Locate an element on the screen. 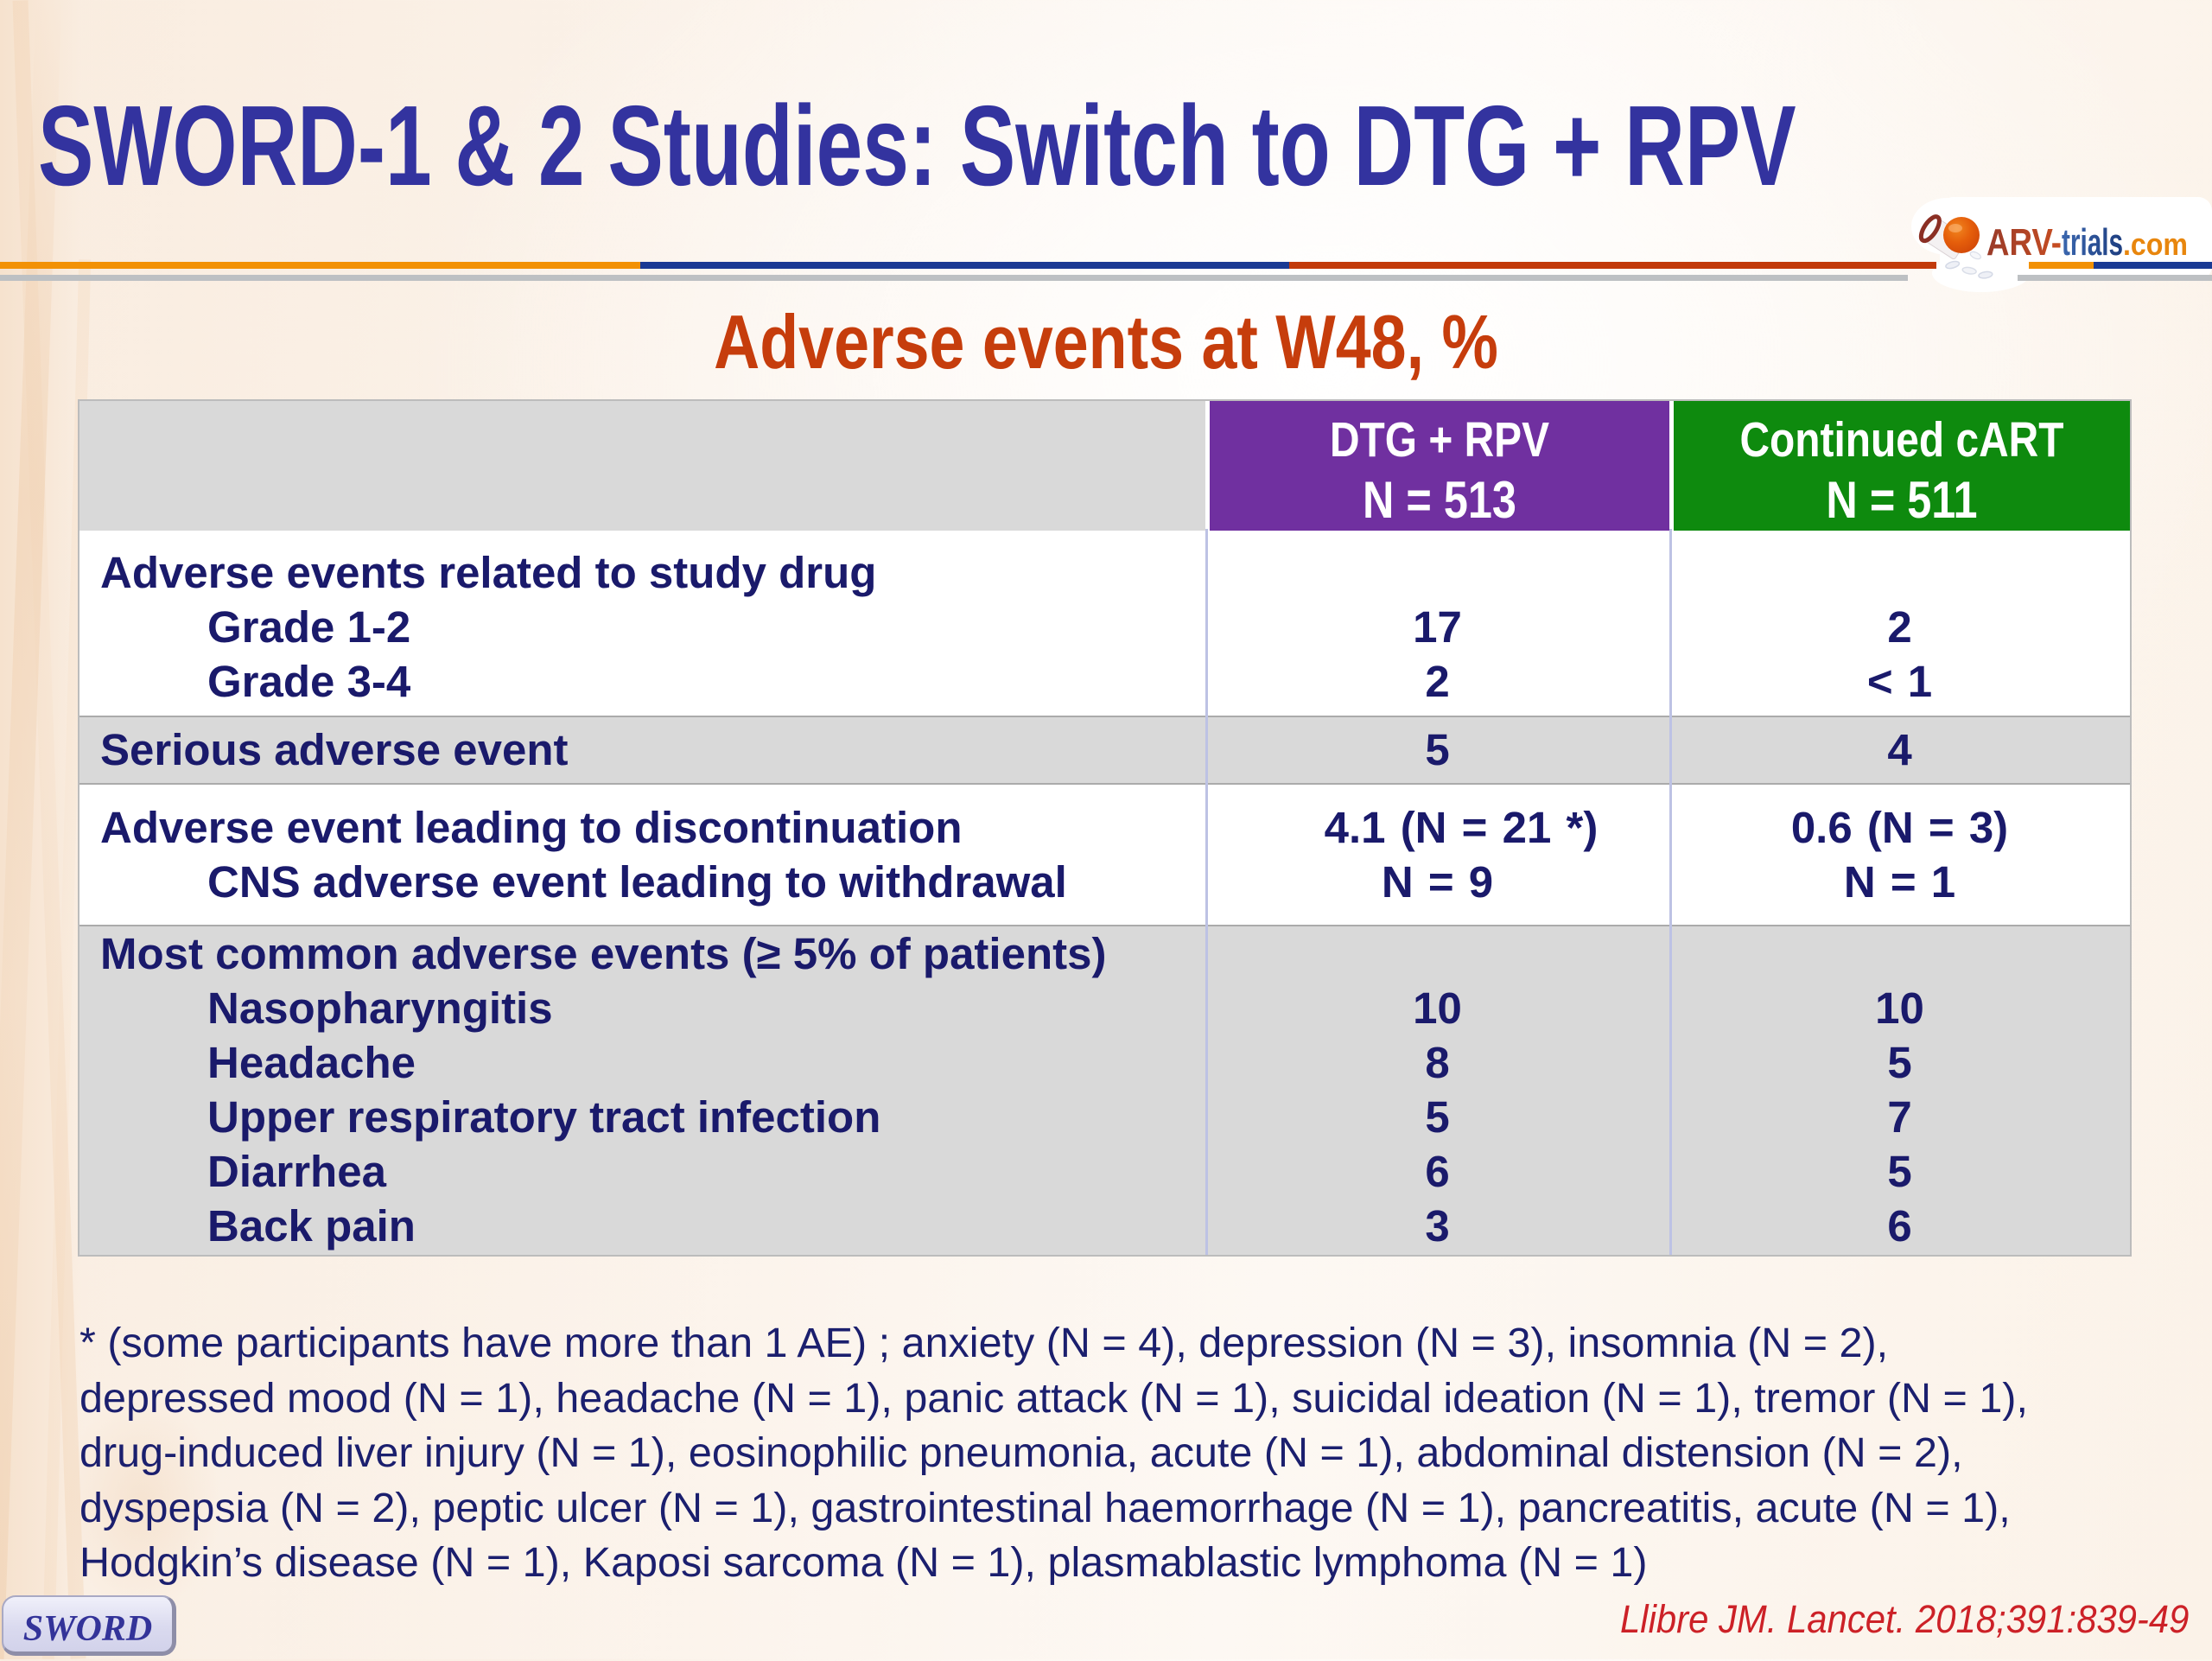 Image resolution: width=2212 pixels, height=1661 pixels. svg-text: .com is located at coordinates (2155, 244).